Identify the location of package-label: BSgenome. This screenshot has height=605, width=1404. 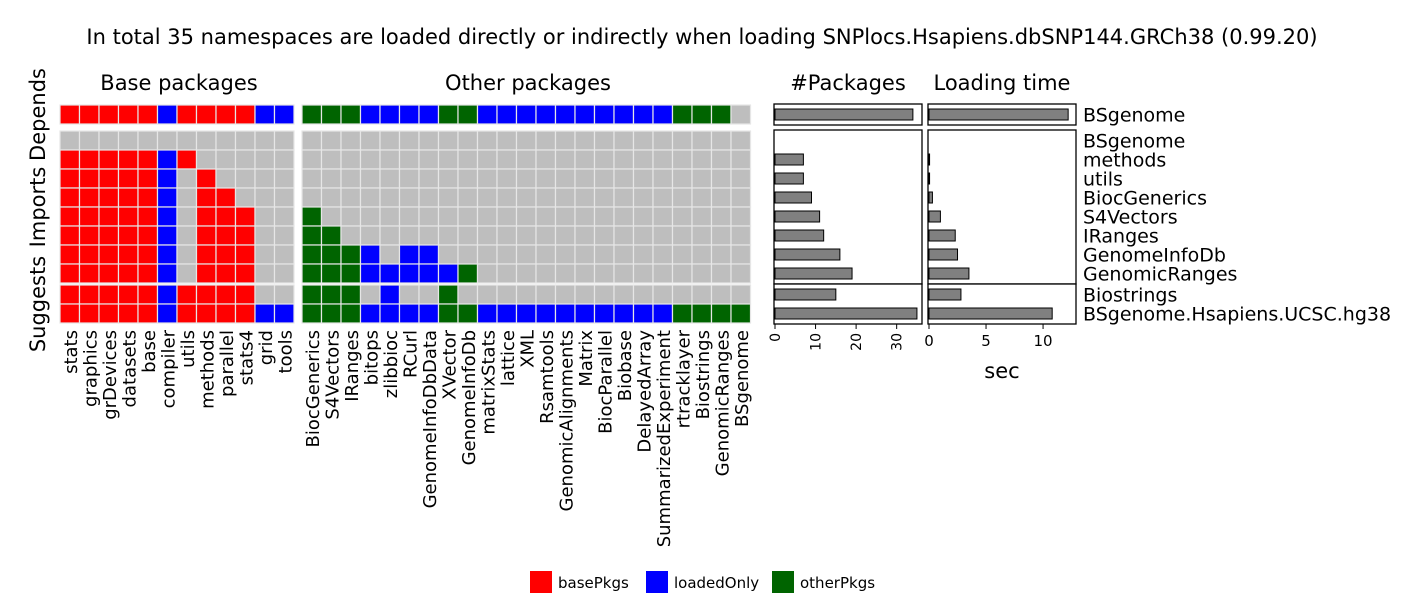
(1134, 142).